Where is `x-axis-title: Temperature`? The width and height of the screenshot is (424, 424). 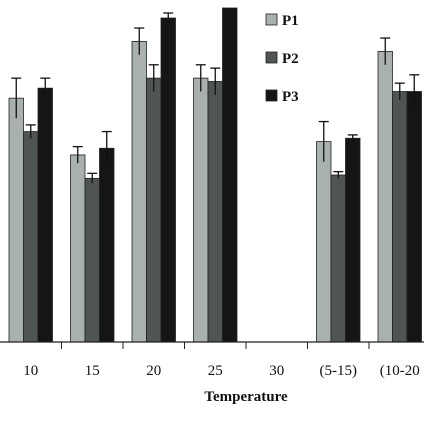 x-axis-title: Temperature is located at coordinates (246, 397).